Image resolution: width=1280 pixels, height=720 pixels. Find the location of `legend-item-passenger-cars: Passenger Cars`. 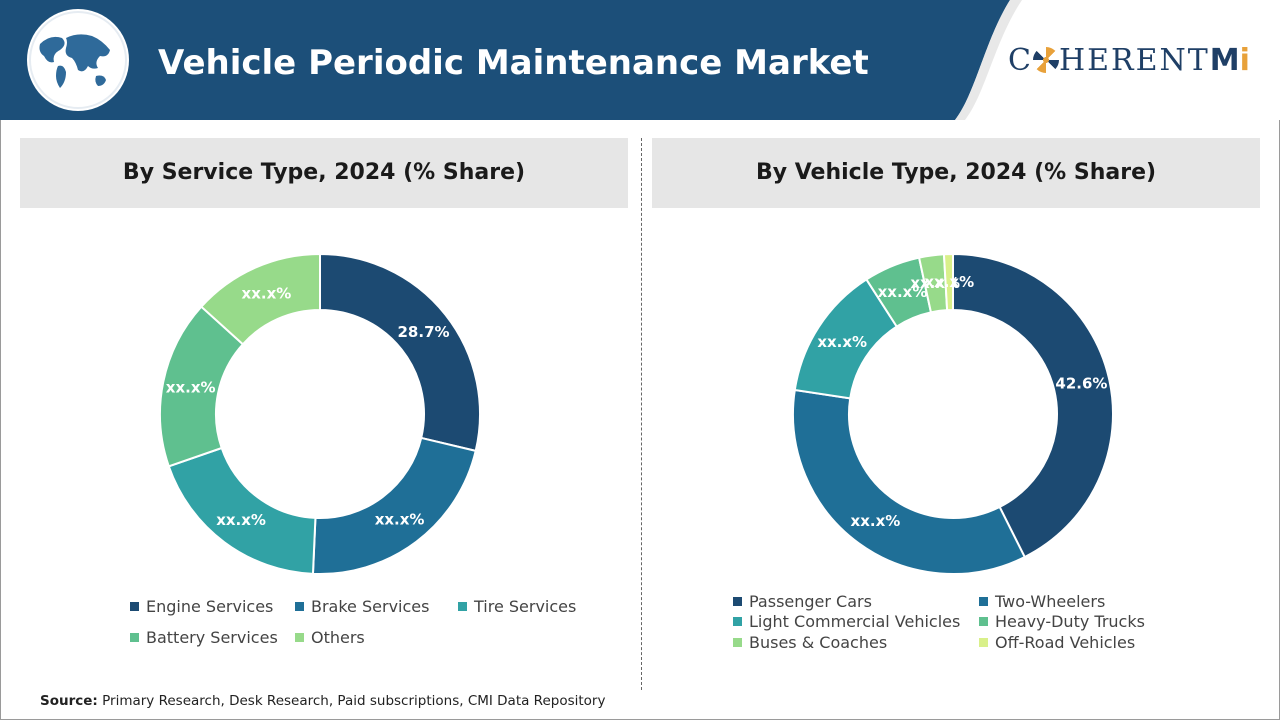

legend-item-passenger-cars: Passenger Cars is located at coordinates (802, 602).